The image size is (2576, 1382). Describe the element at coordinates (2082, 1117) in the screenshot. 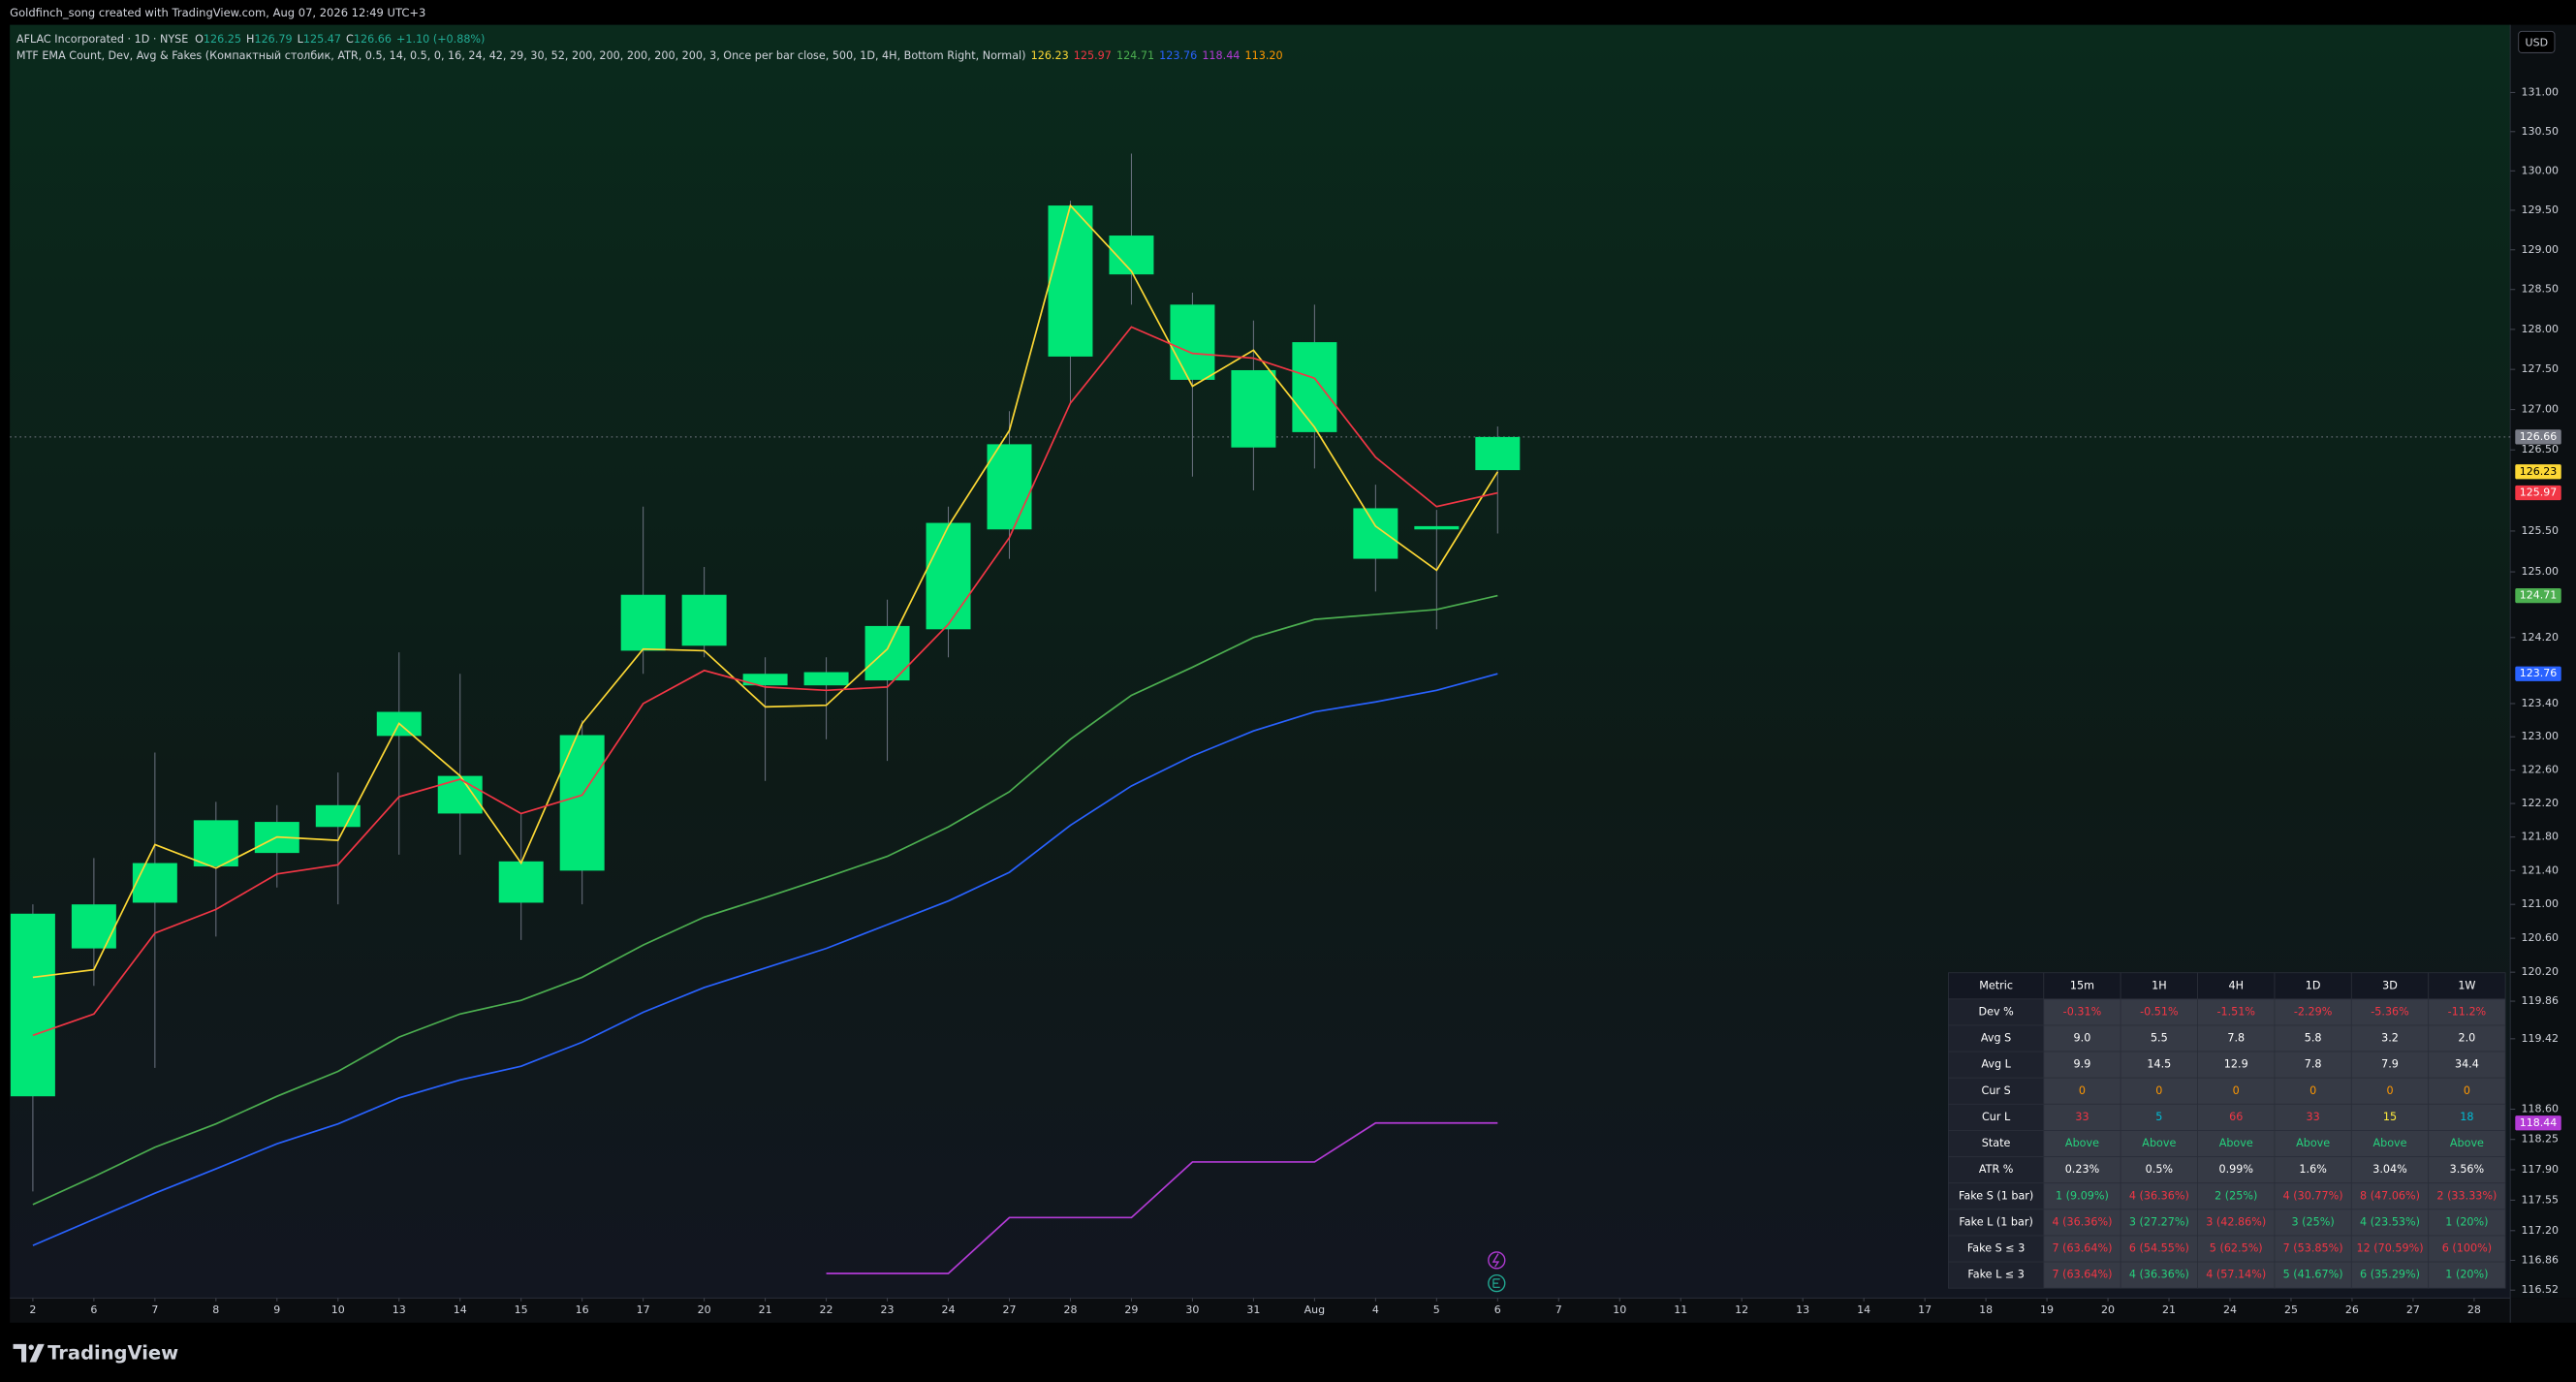

I see `table-cell-text: 33` at that location.